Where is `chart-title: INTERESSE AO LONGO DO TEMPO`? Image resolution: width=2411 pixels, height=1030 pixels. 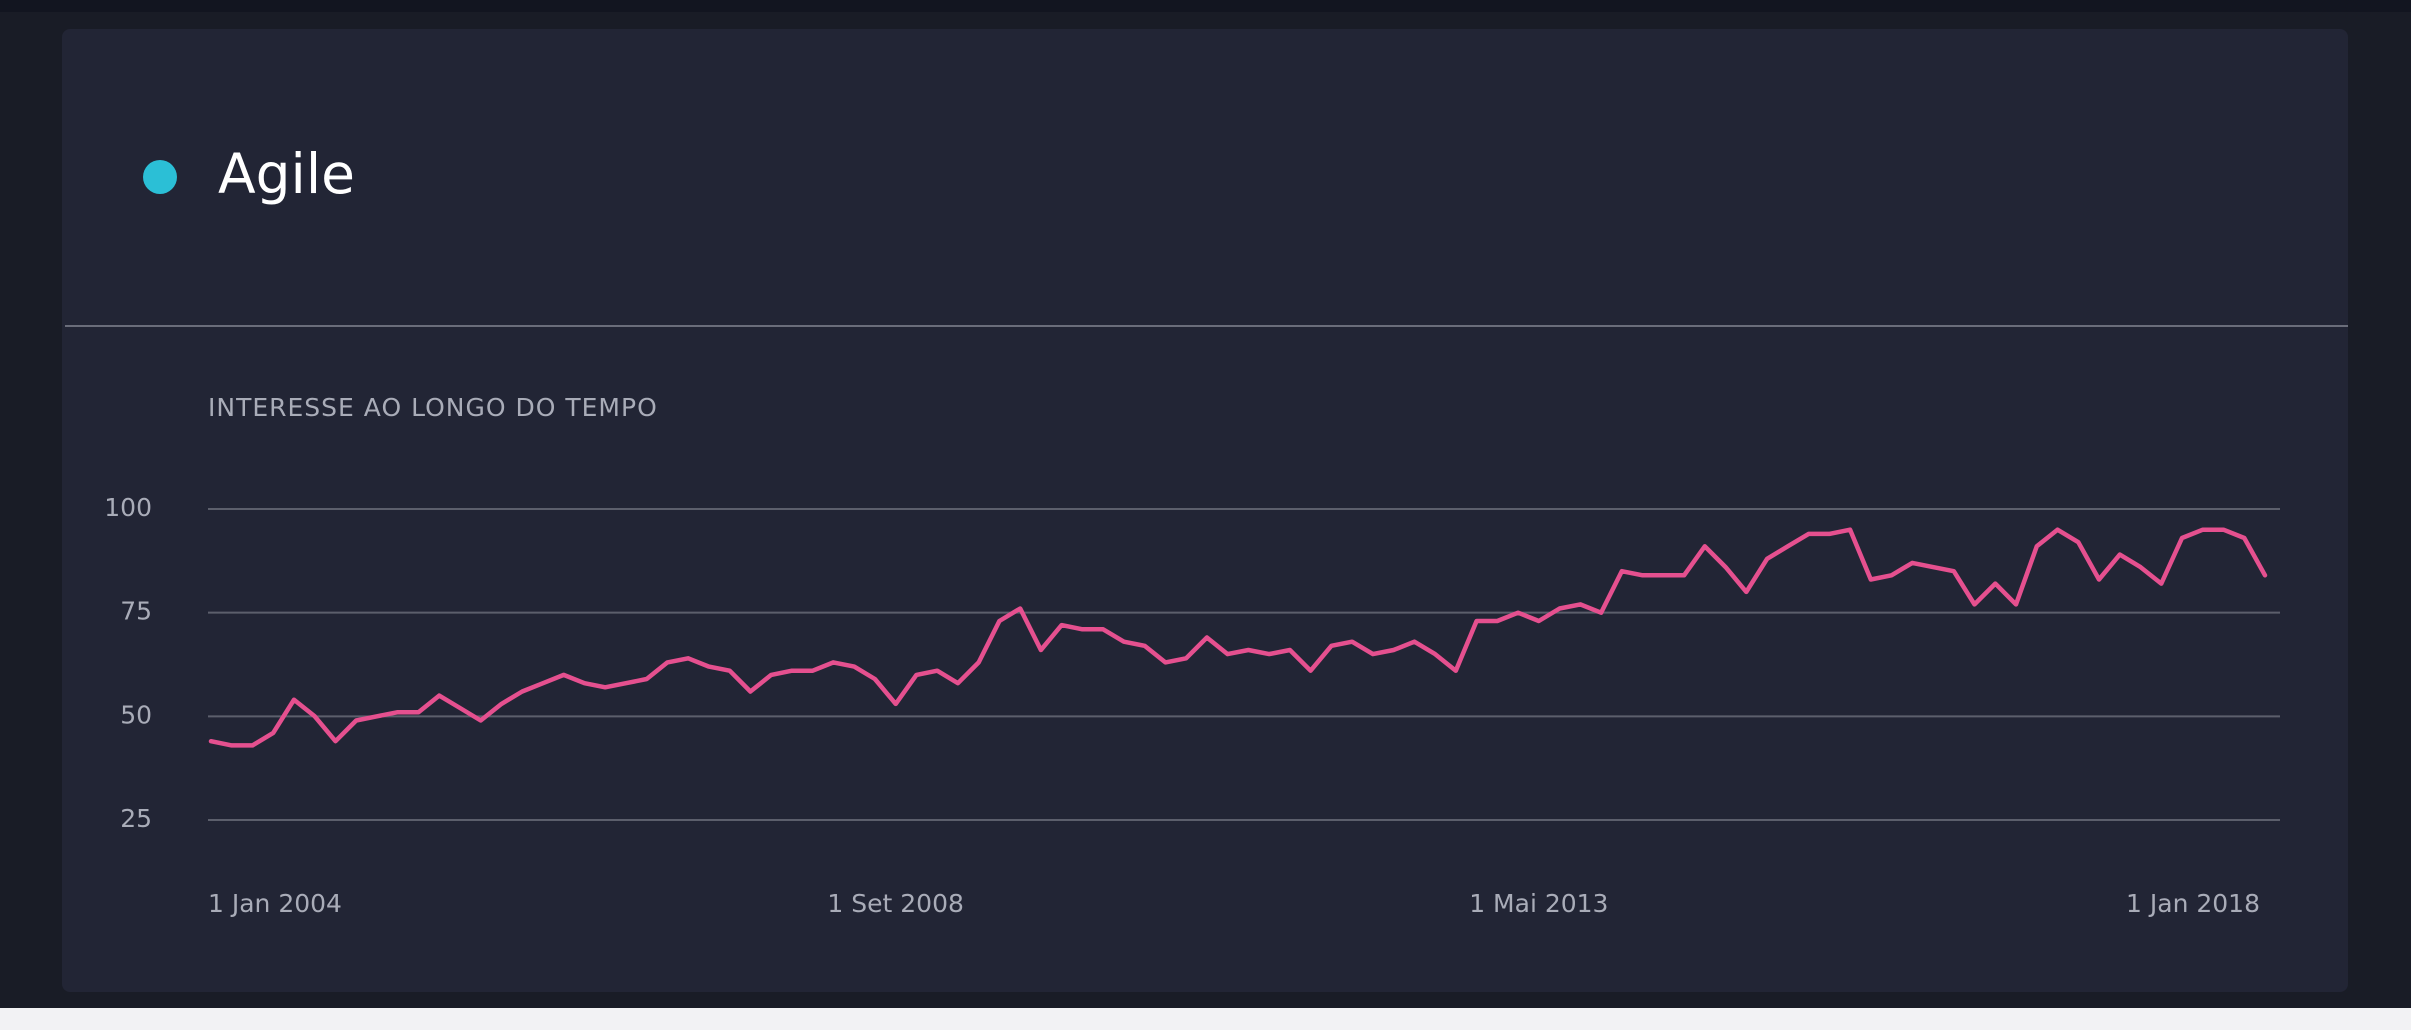
chart-title: INTERESSE AO LONGO DO TEMPO is located at coordinates (433, 407).